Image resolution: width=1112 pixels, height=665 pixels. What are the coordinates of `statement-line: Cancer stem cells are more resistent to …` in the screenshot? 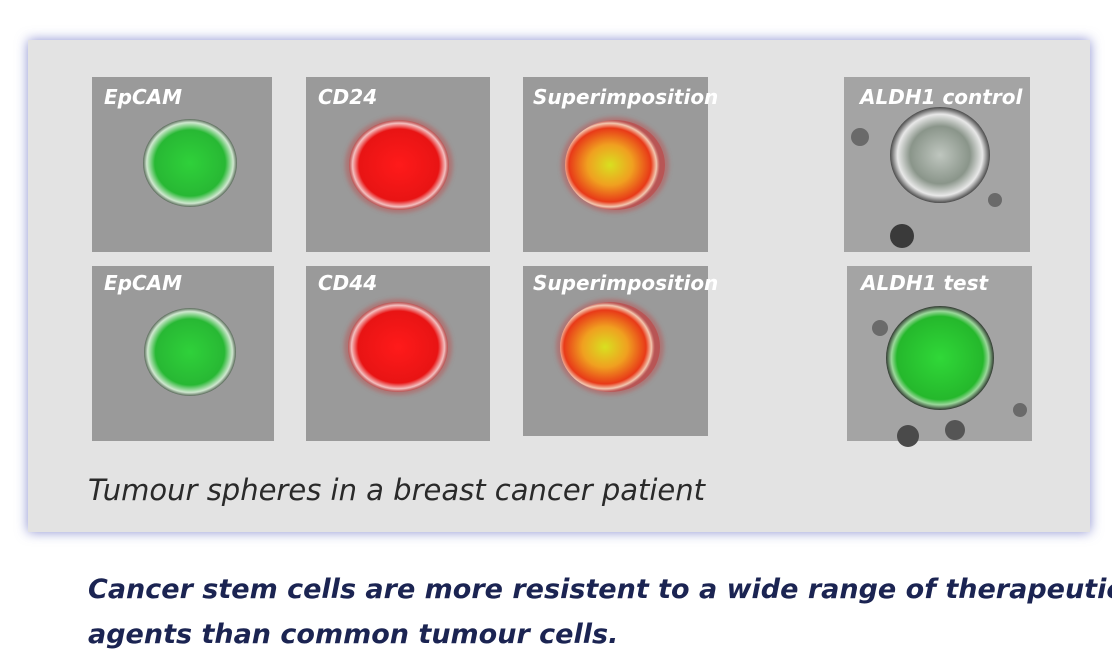 It's located at (600, 589).